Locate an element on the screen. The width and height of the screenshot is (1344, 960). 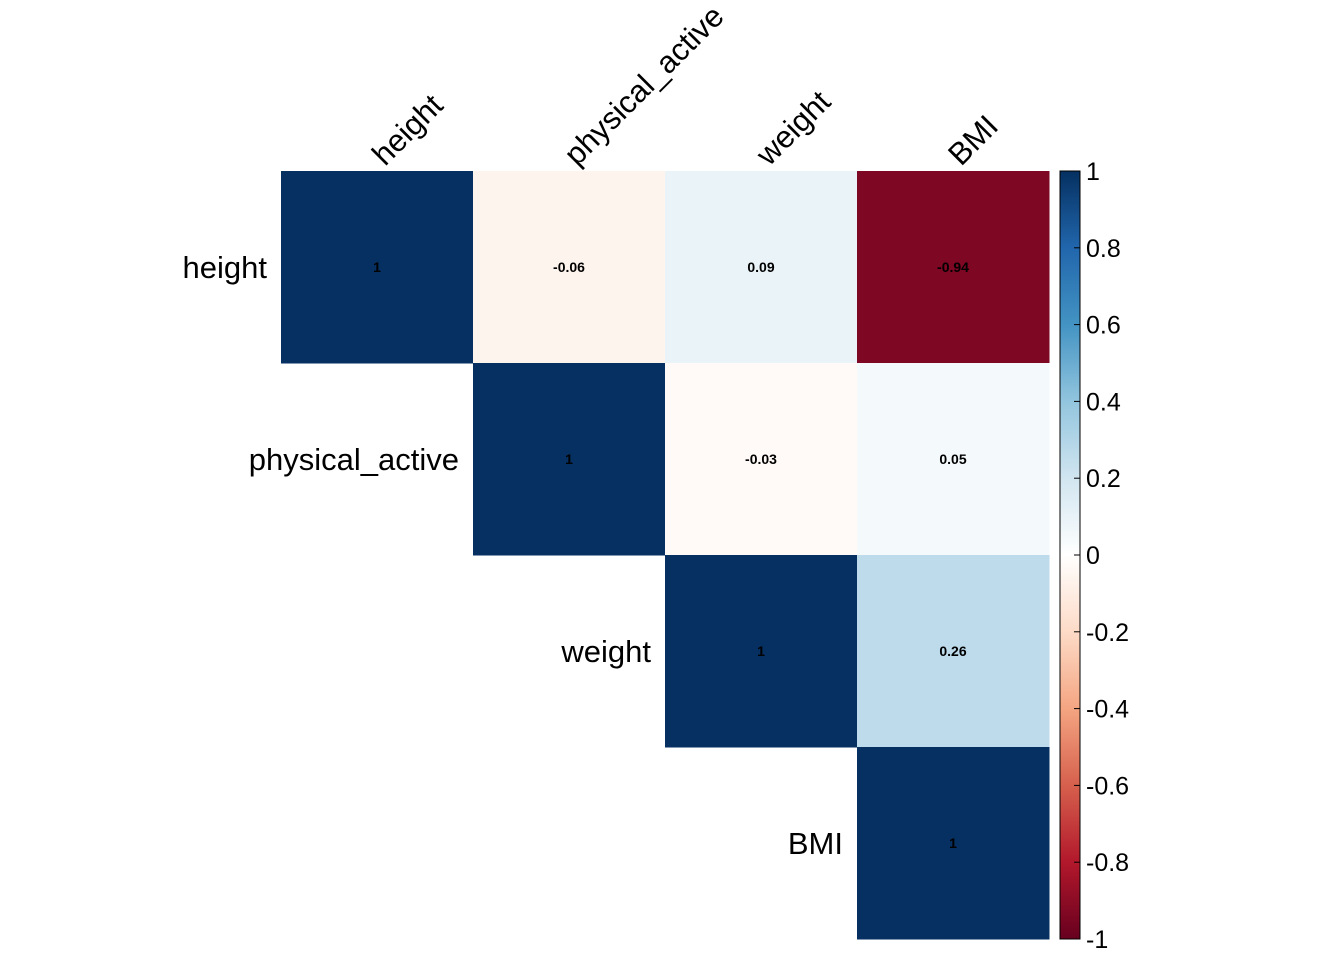
colorbar-tick-label: -0.8 is located at coordinates (1107, 863).